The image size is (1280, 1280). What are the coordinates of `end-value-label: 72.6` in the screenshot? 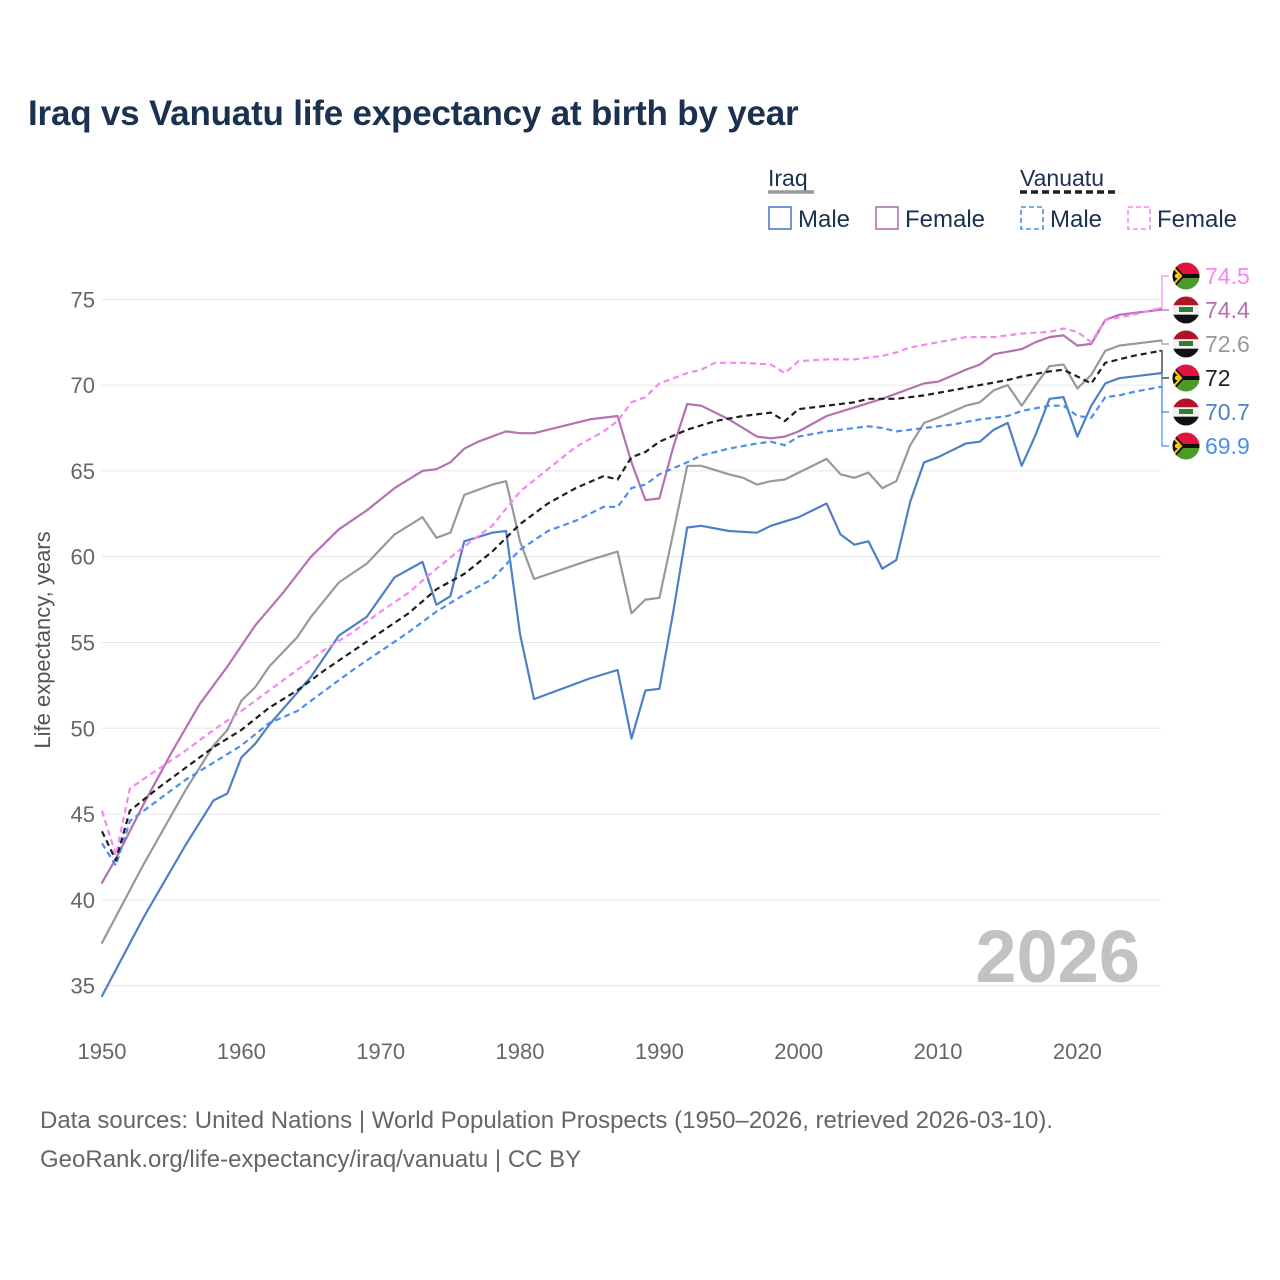 It's located at (1227, 344).